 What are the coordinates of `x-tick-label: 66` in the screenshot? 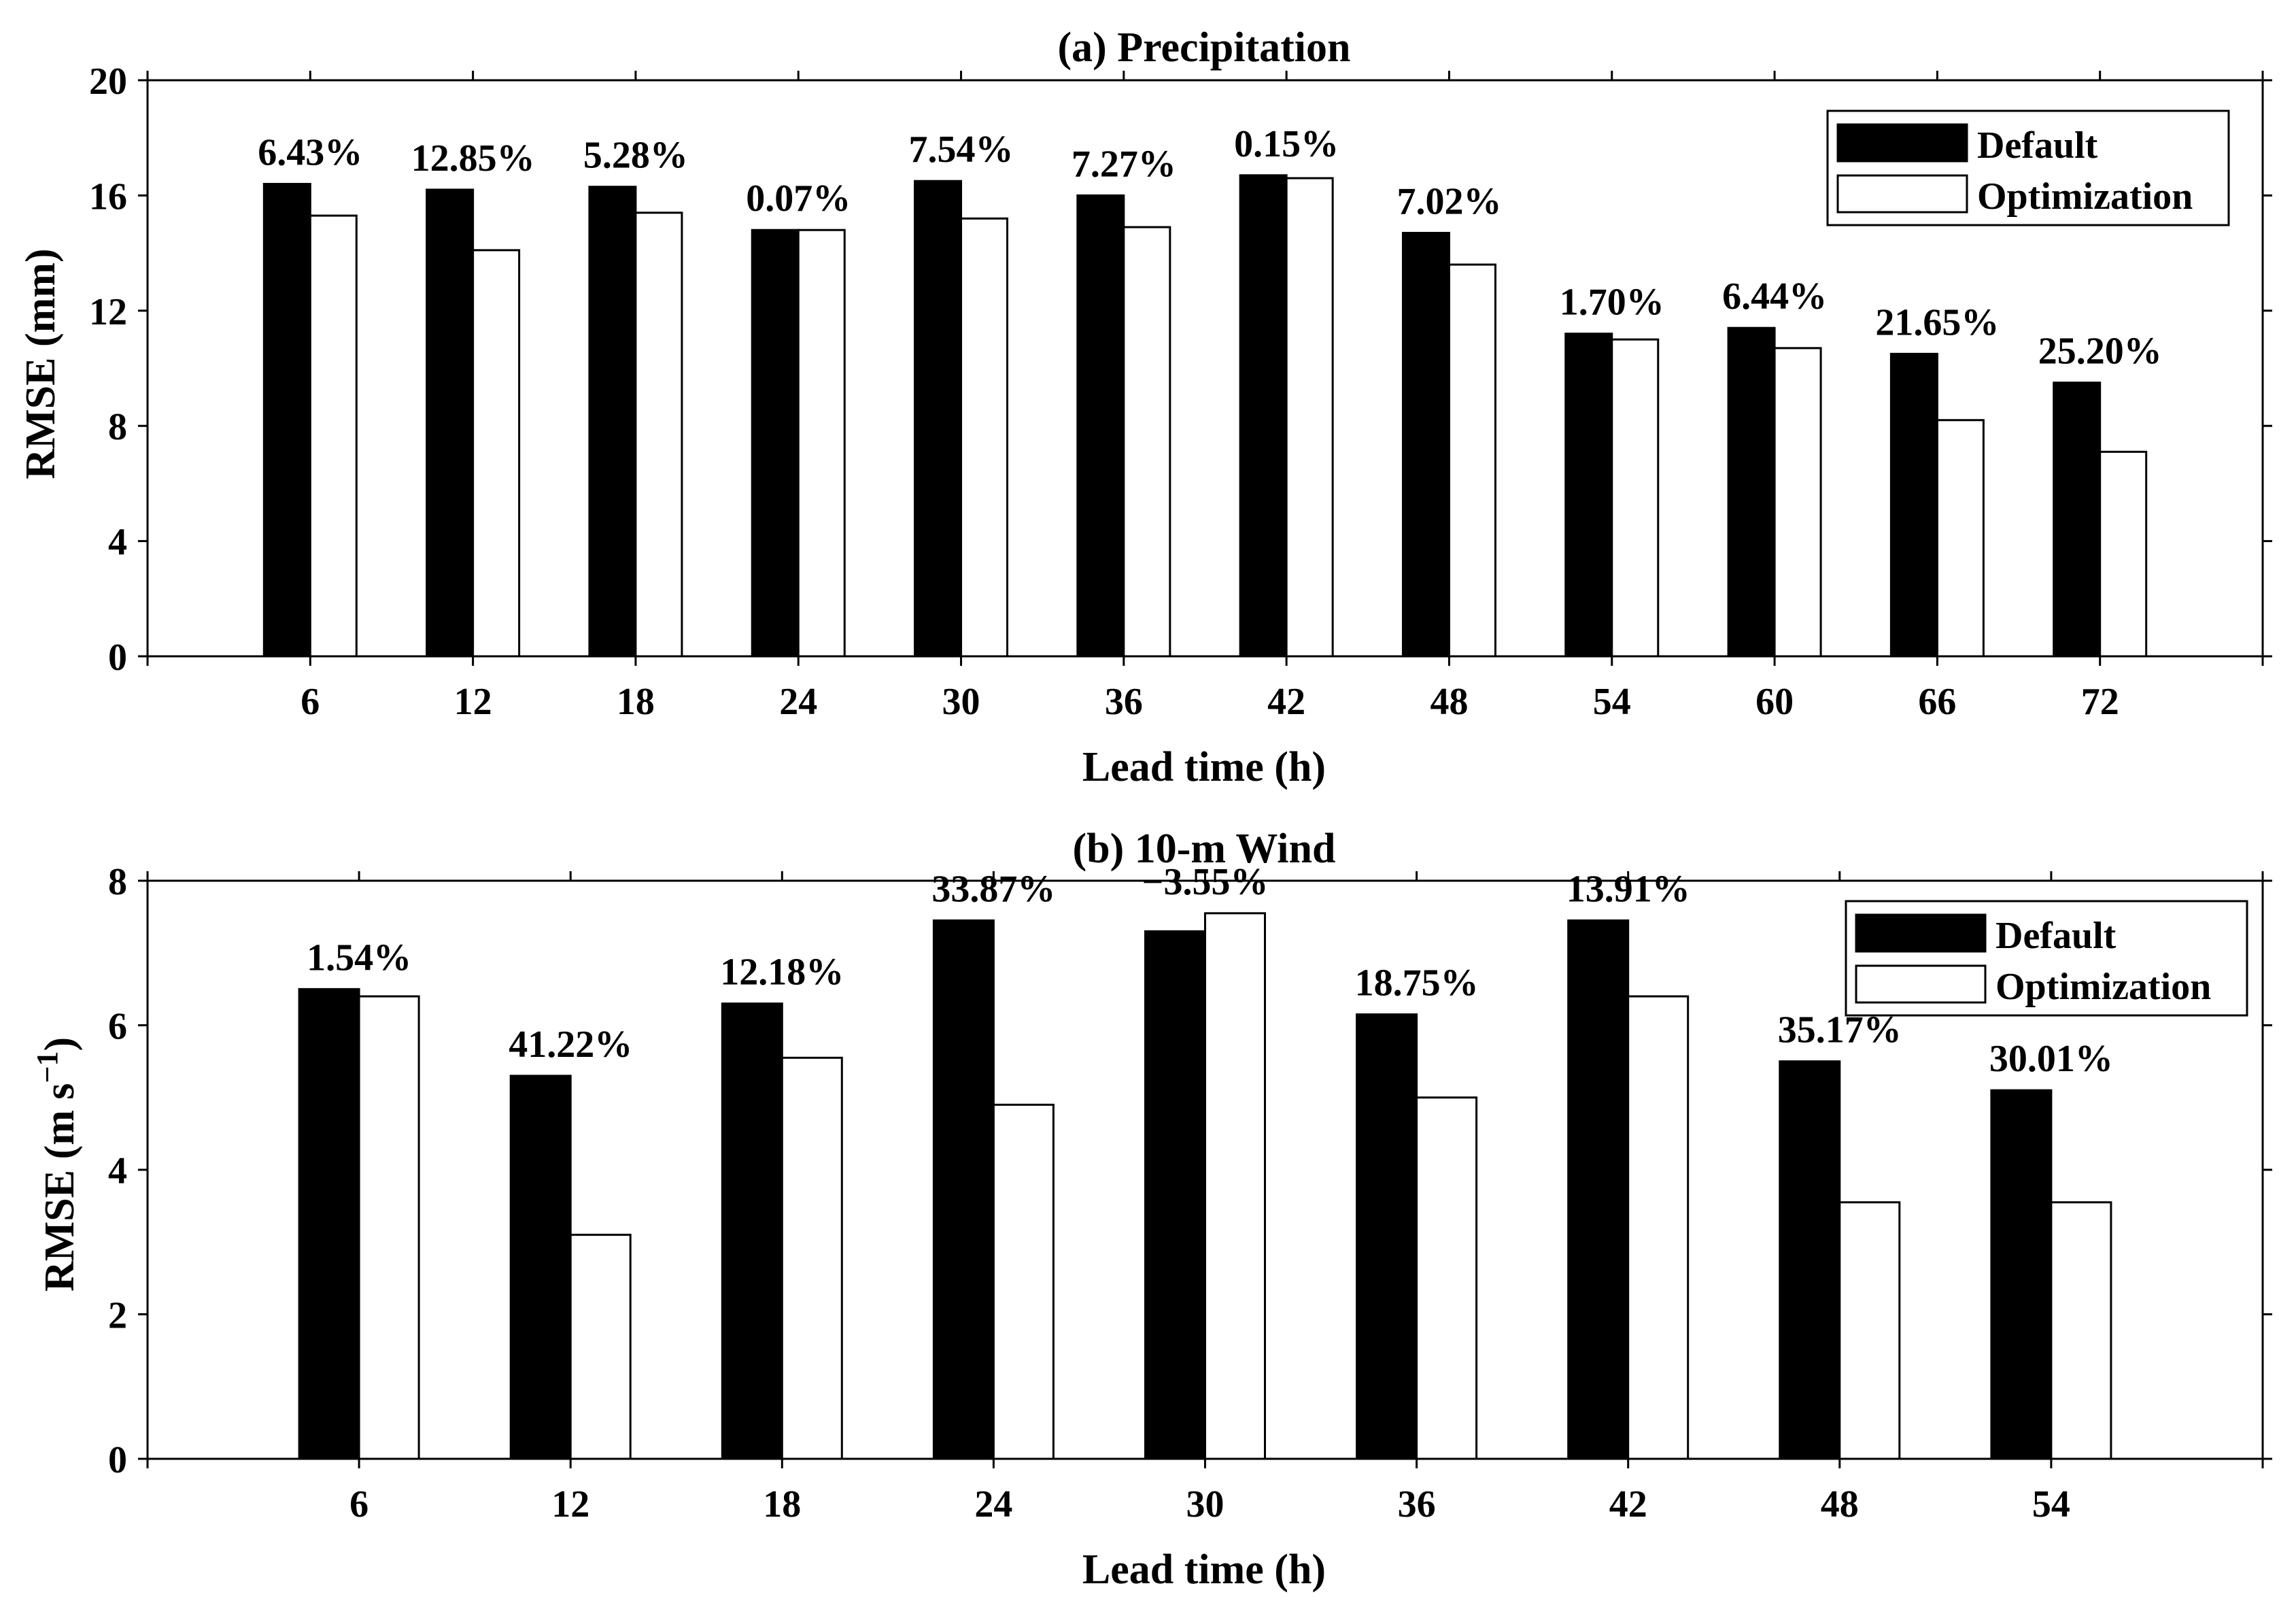 It's located at (1937, 702).